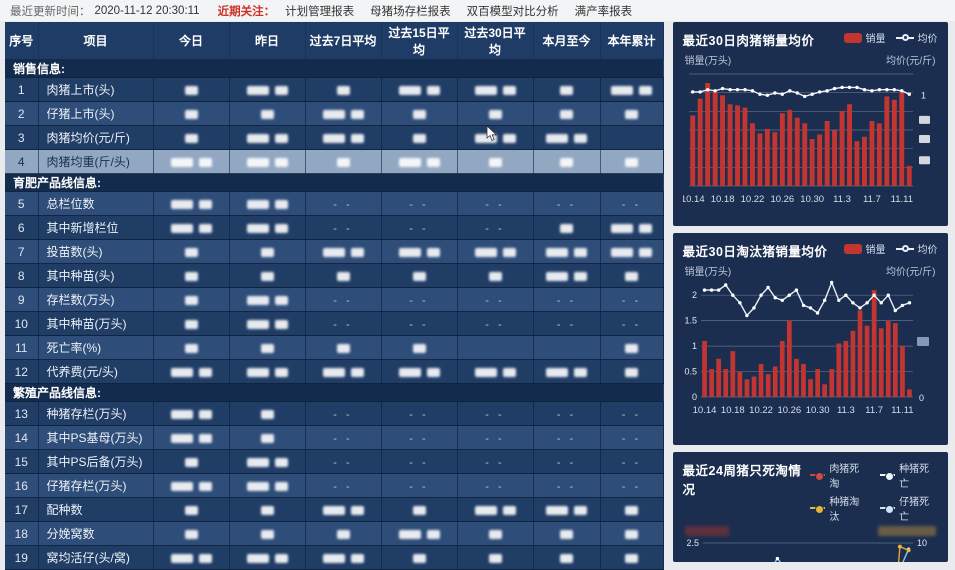 Image resolution: width=955 pixels, height=570 pixels. What do you see at coordinates (147, 10) in the screenshot?
I see `update-time-value: 2020-11-12 20:30:11` at bounding box center [147, 10].